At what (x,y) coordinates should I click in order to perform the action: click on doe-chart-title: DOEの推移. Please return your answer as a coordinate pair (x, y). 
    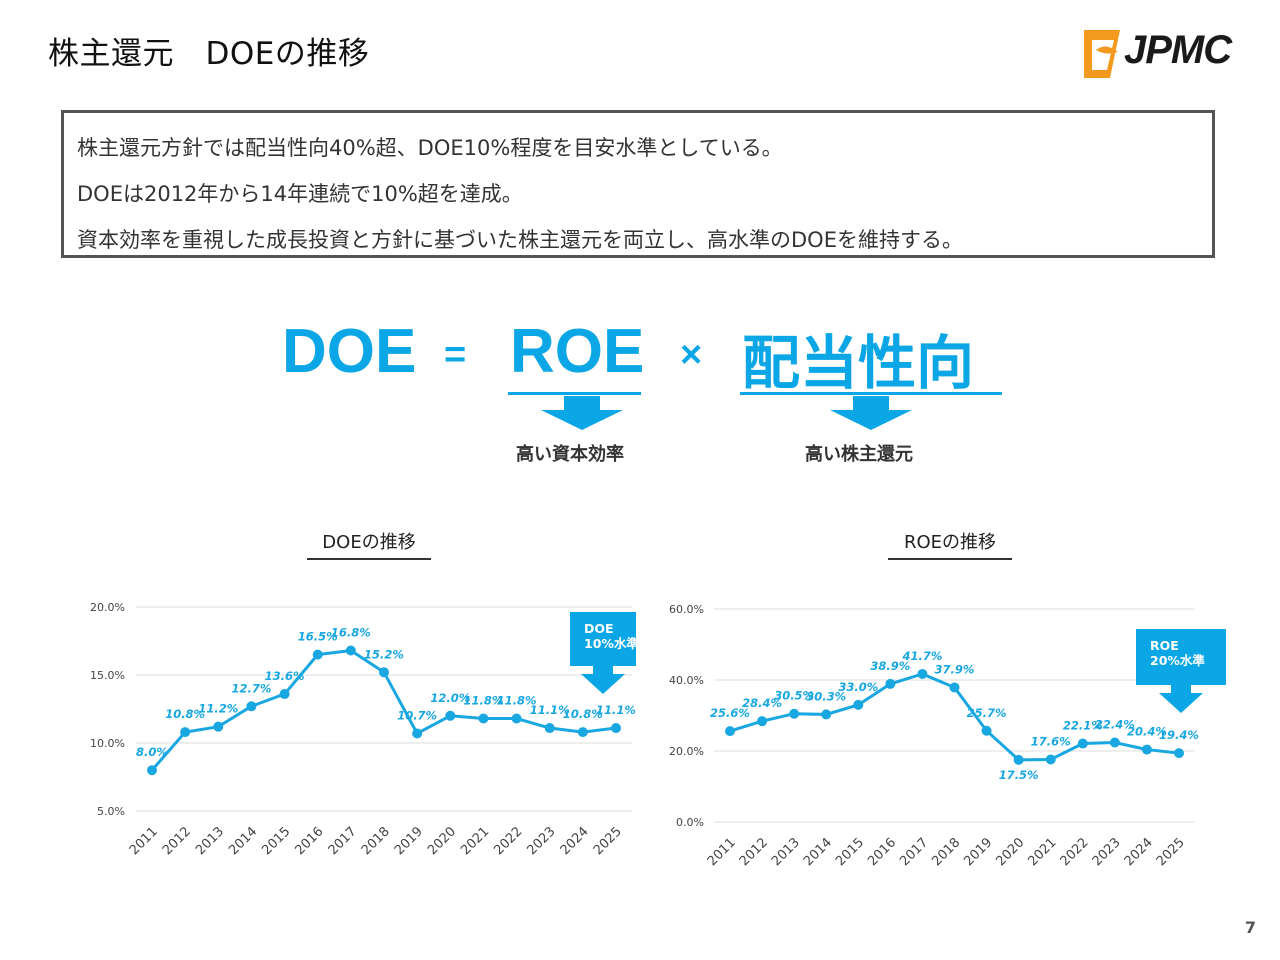
    Looking at the image, I should click on (369, 542).